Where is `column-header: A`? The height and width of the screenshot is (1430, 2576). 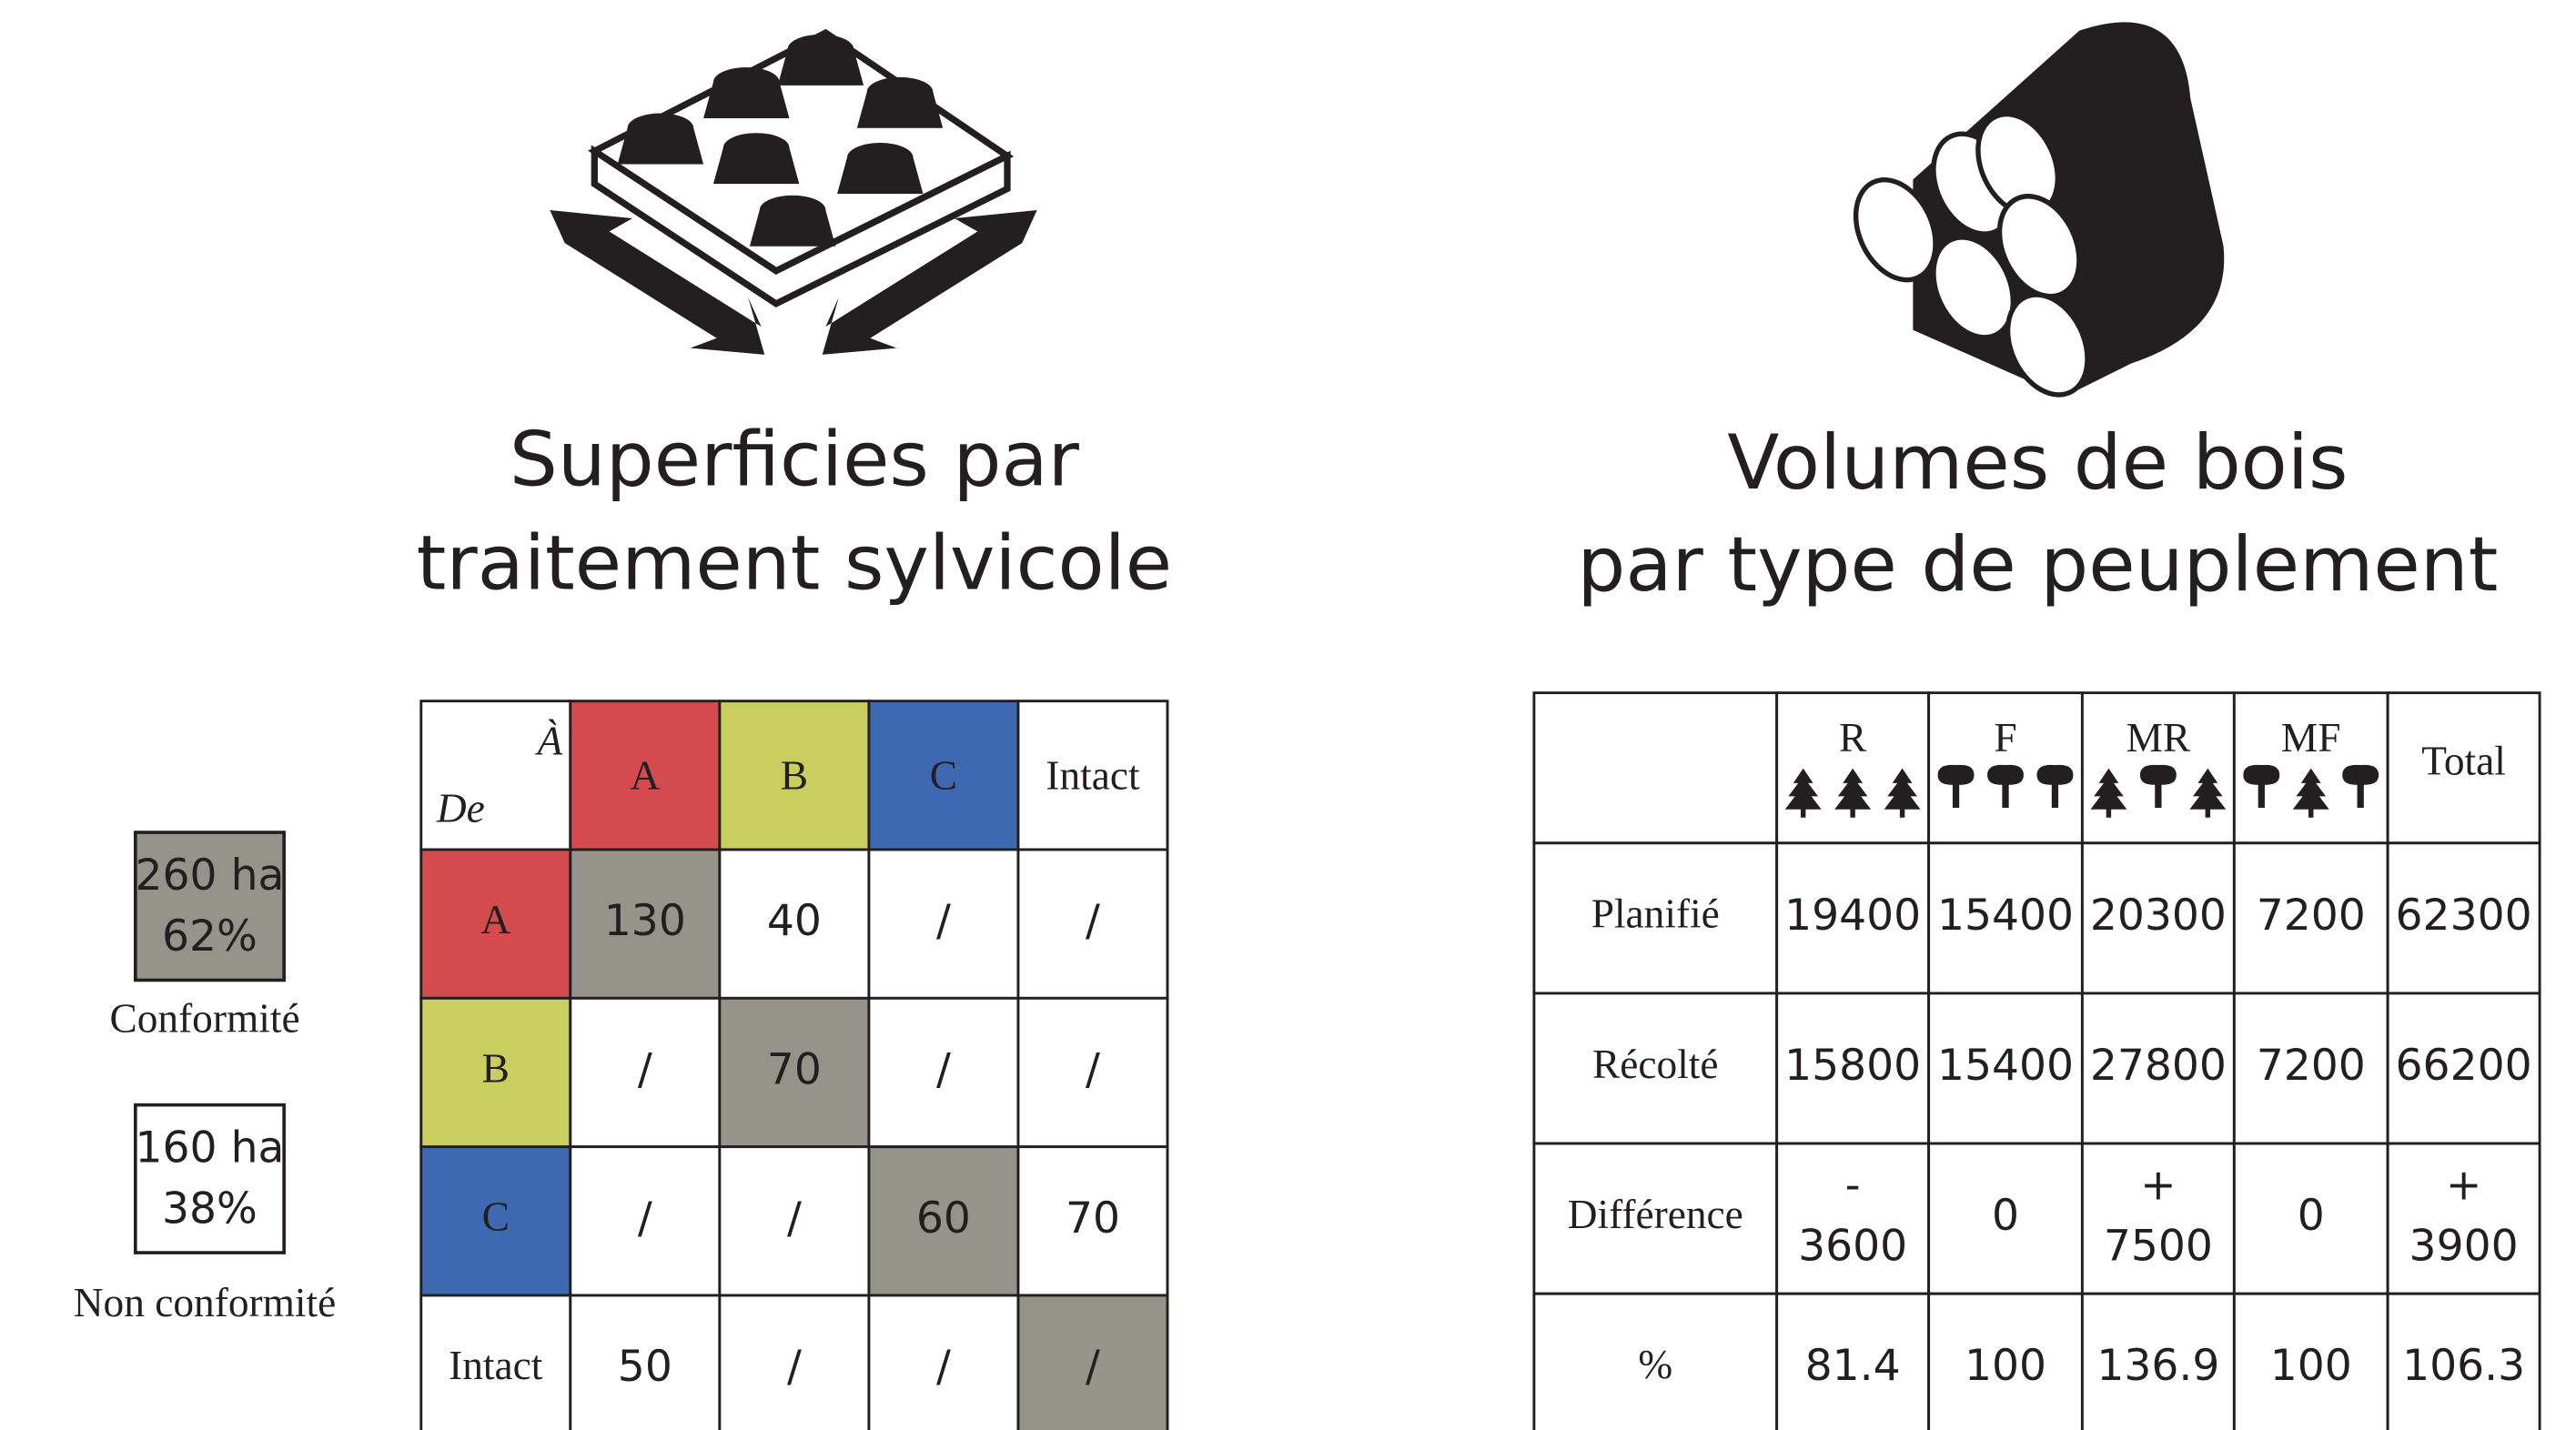 column-header: A is located at coordinates (645, 776).